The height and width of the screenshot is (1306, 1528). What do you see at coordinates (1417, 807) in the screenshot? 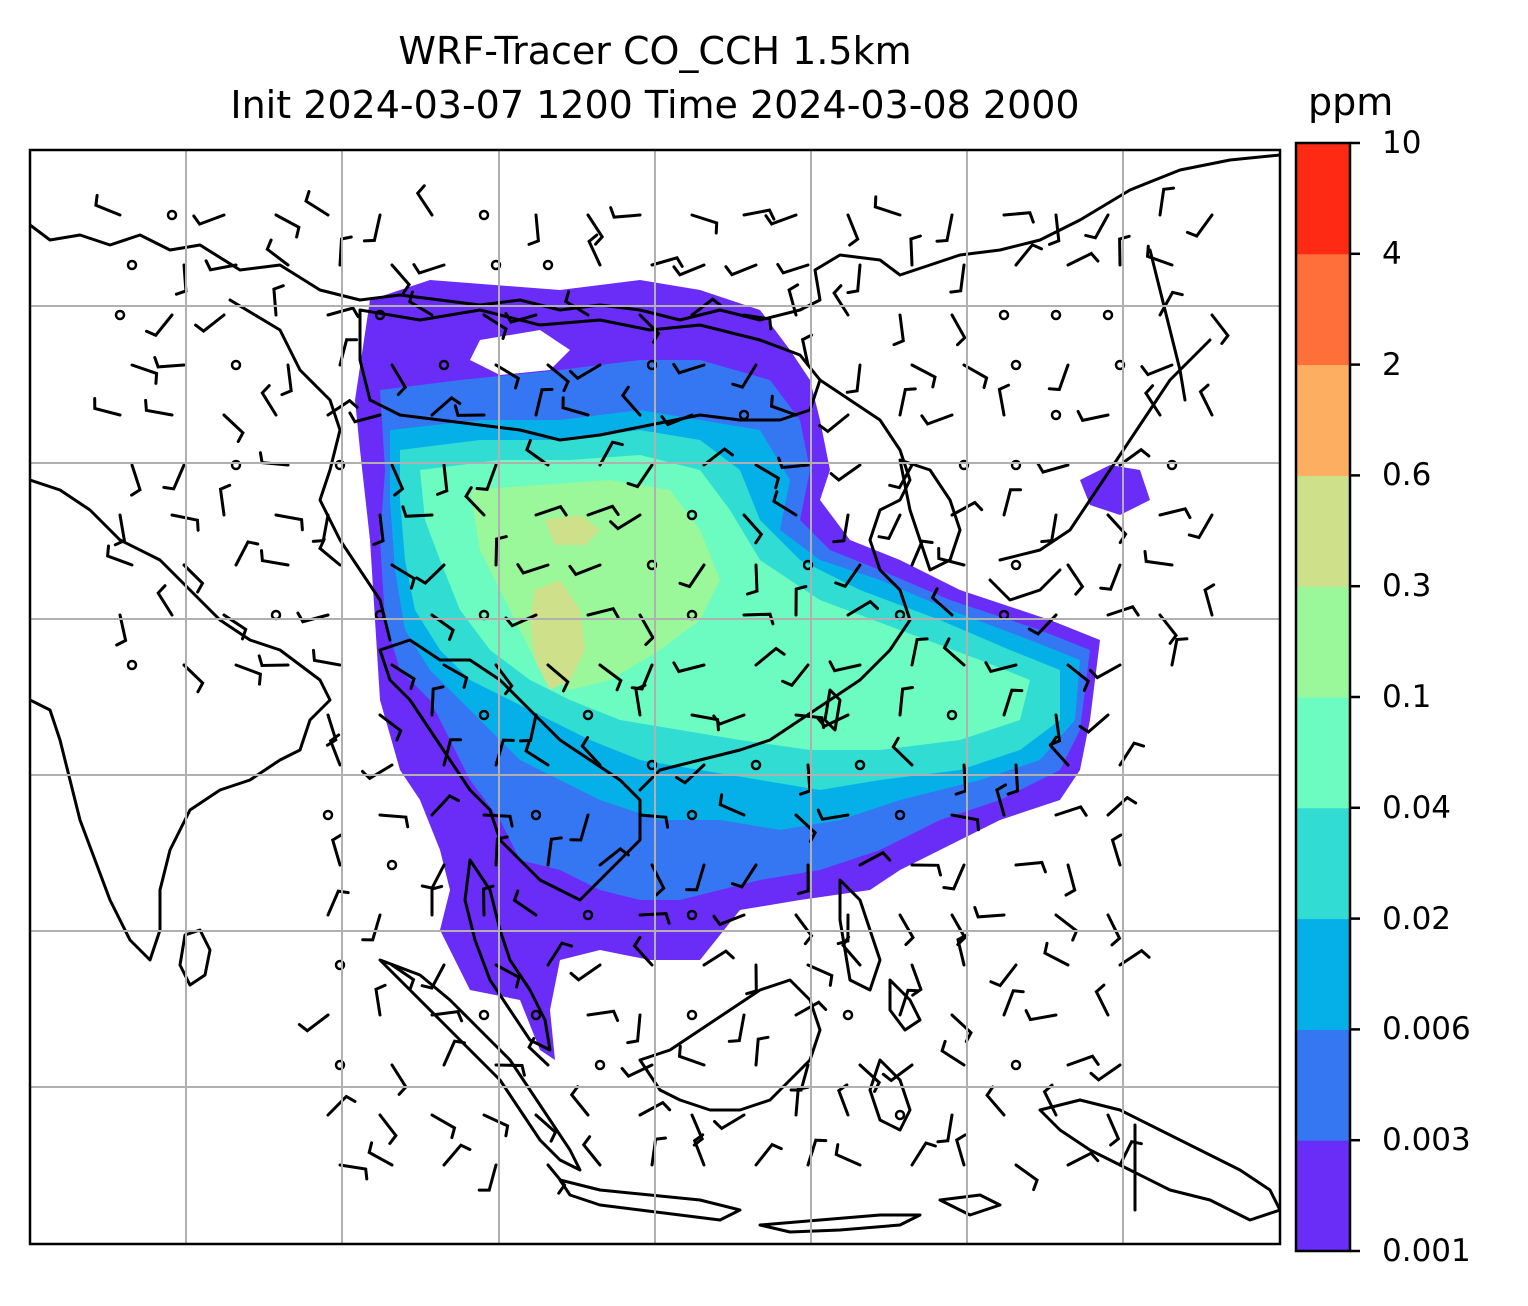
I see `colorbar-tick-label: 0.04` at bounding box center [1417, 807].